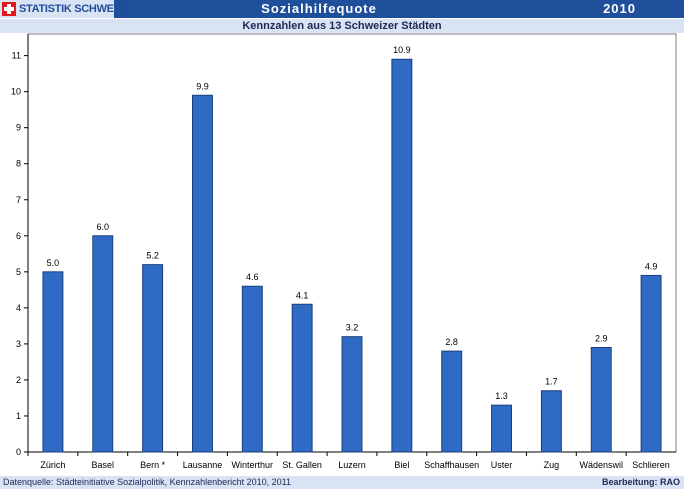 The image size is (684, 489). What do you see at coordinates (53, 263) in the screenshot?
I see `data-label: 5.0` at bounding box center [53, 263].